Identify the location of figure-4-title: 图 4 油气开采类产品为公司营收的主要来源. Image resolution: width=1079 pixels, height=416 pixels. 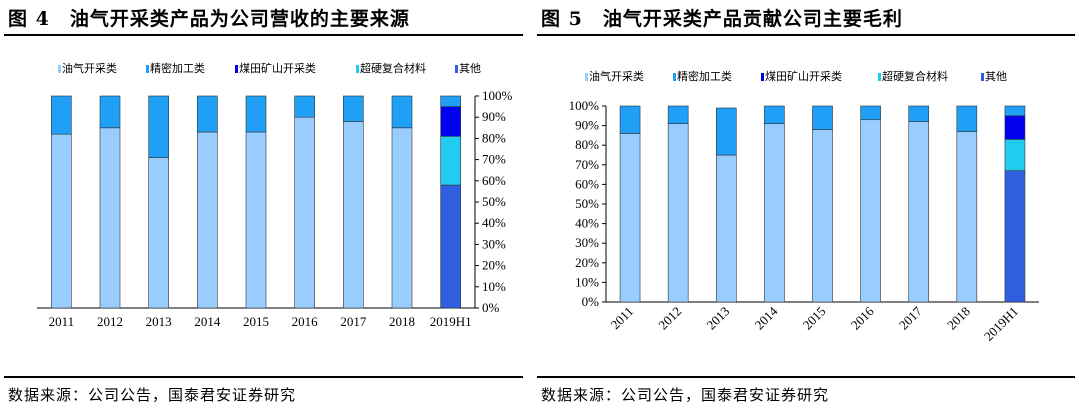
(209, 19).